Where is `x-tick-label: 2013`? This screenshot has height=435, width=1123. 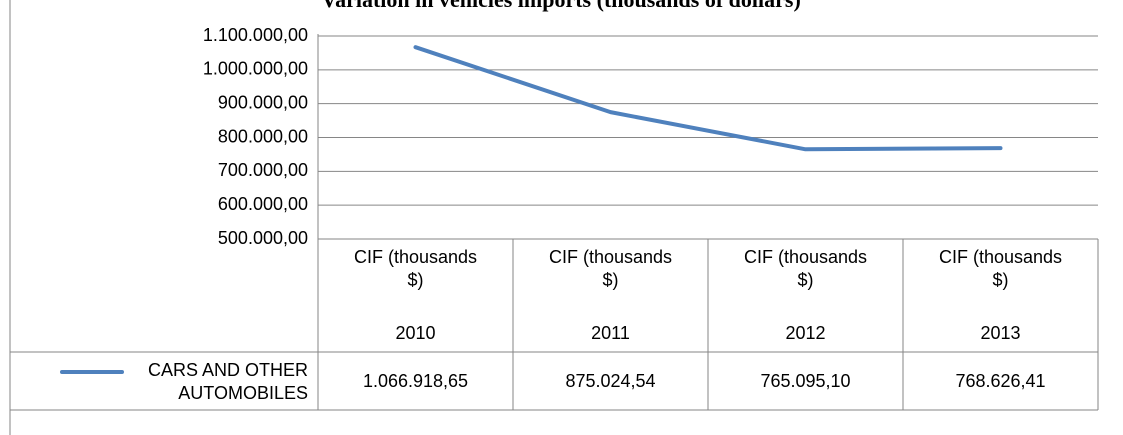 x-tick-label: 2013 is located at coordinates (1000, 333).